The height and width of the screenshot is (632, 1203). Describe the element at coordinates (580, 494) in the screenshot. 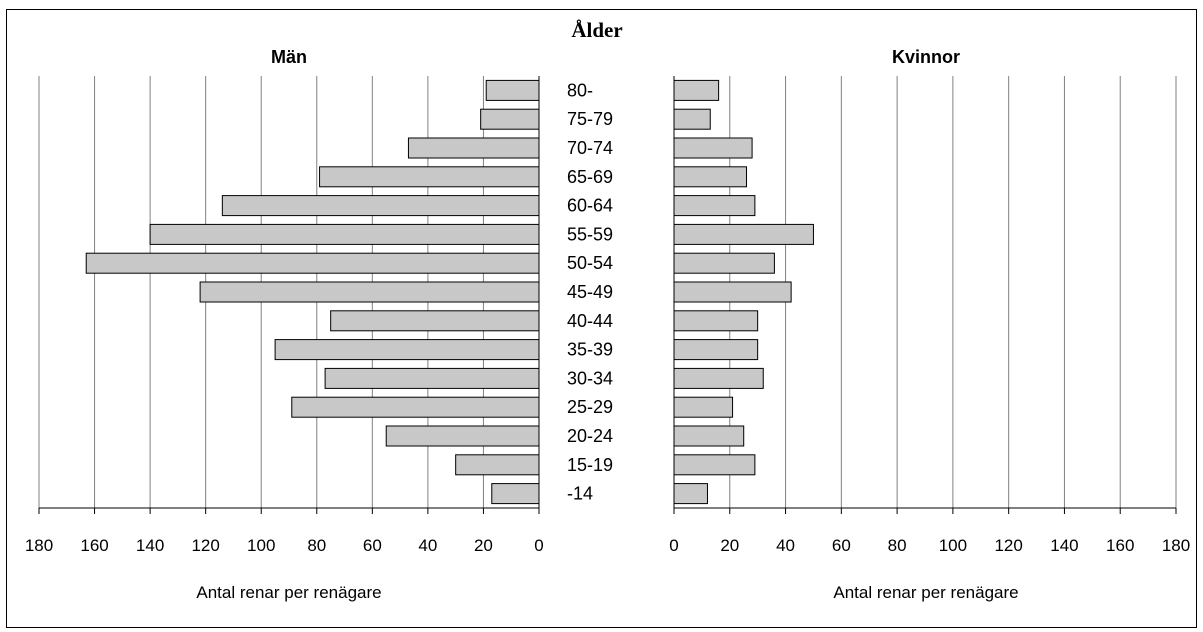

I see `age-category-label: -14` at that location.